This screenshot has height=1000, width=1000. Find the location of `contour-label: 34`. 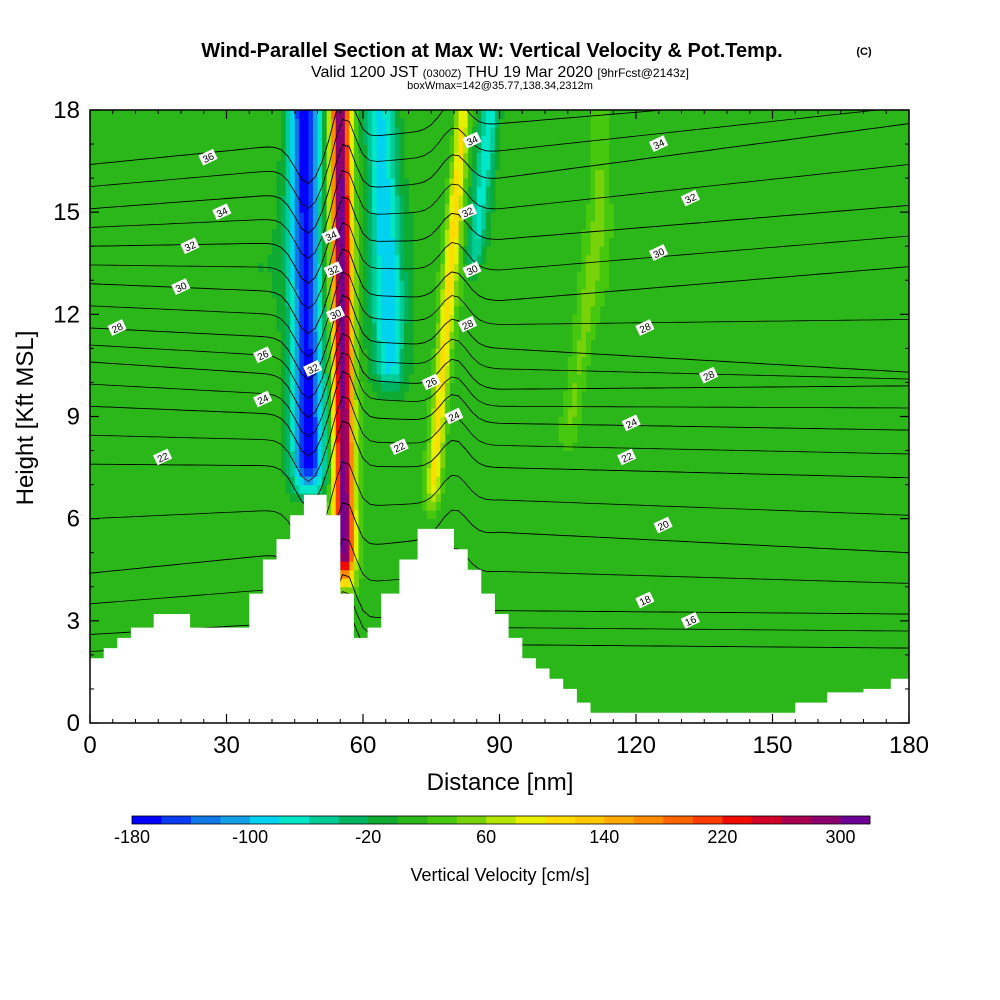

contour-label: 34 is located at coordinates (659, 143).